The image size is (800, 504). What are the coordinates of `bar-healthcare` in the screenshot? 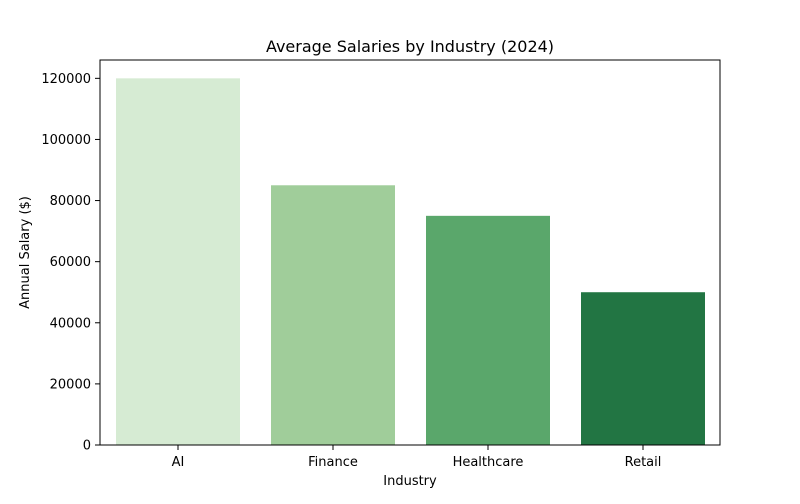 It's located at (488, 330).